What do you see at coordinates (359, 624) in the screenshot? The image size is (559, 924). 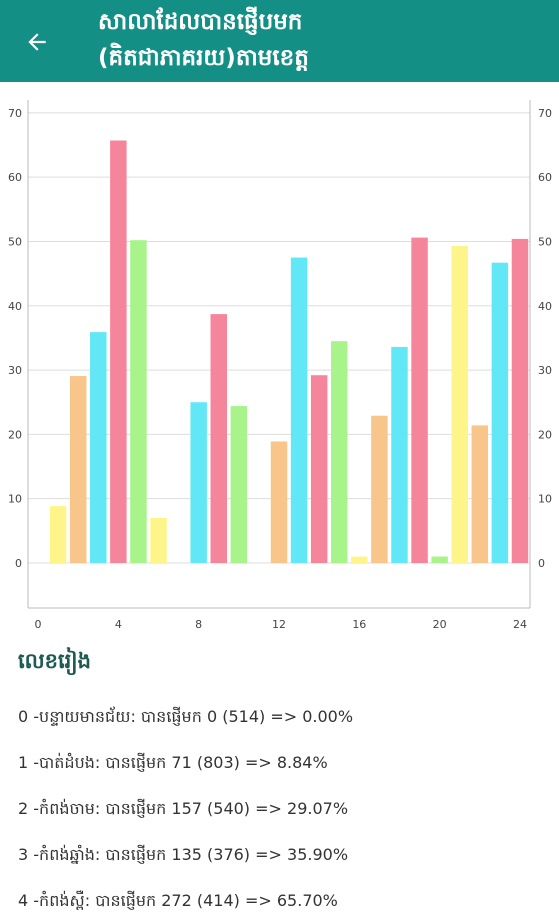 I see `x-tick-label: 16` at bounding box center [359, 624].